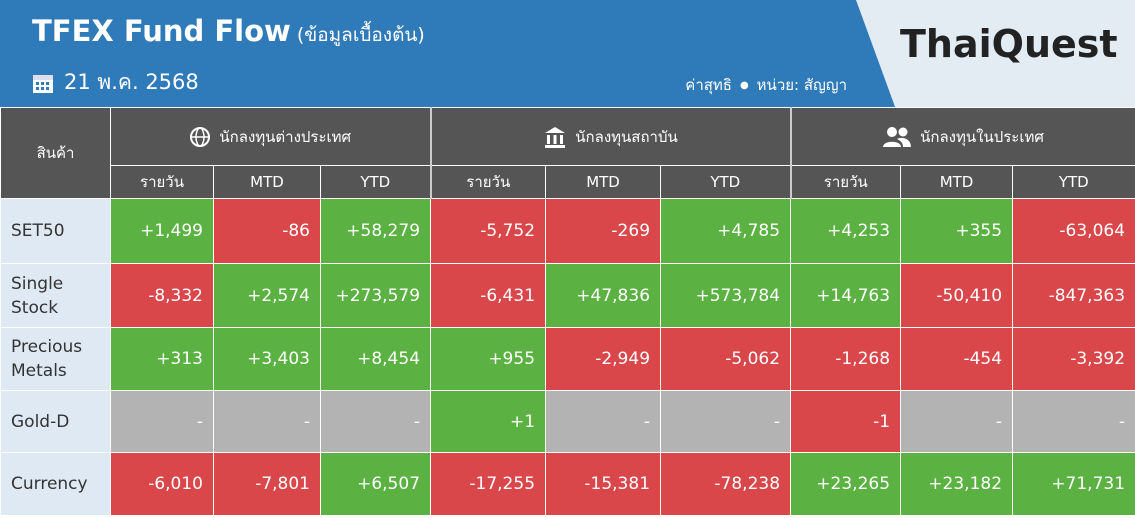  What do you see at coordinates (846, 421) in the screenshot?
I see `flow-cell: -1` at bounding box center [846, 421].